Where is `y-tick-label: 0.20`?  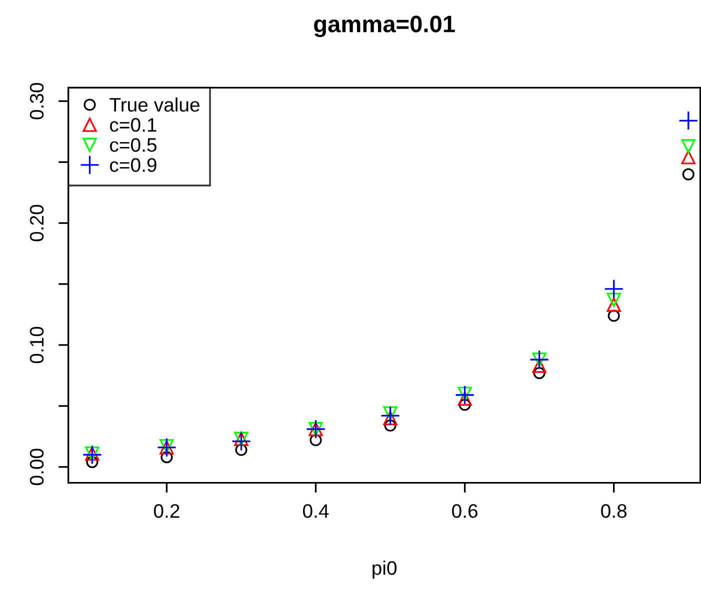 y-tick-label: 0.20 is located at coordinates (37, 223).